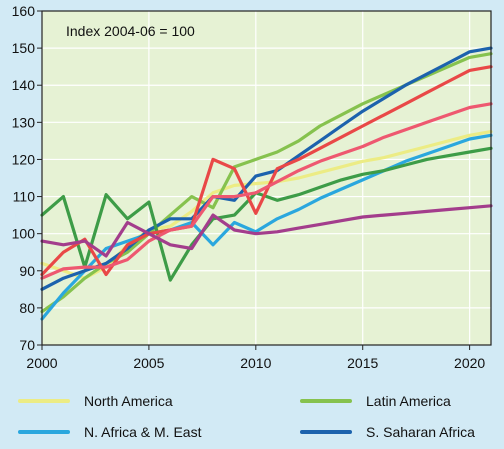 The height and width of the screenshot is (449, 504). What do you see at coordinates (130, 31) in the screenshot?
I see `index-annotation: Index 2004-06 = 100` at bounding box center [130, 31].